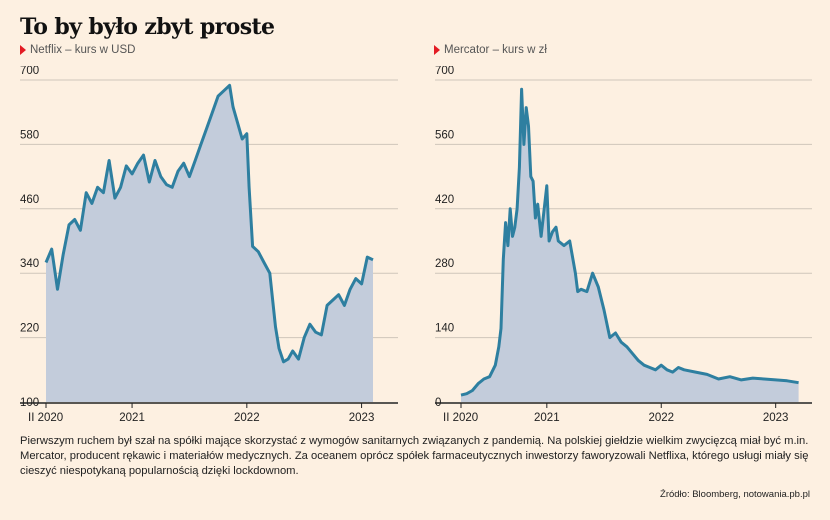  What do you see at coordinates (444, 135) in the screenshot?
I see `y-tick-label: 560` at bounding box center [444, 135].